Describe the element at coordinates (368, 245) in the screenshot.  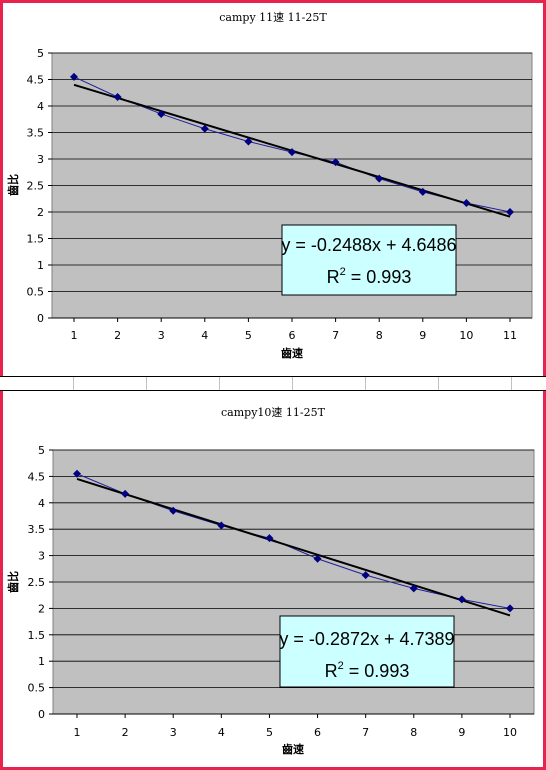
I see `trendline-equation: y = -0.2488x + 4.6486` at that location.